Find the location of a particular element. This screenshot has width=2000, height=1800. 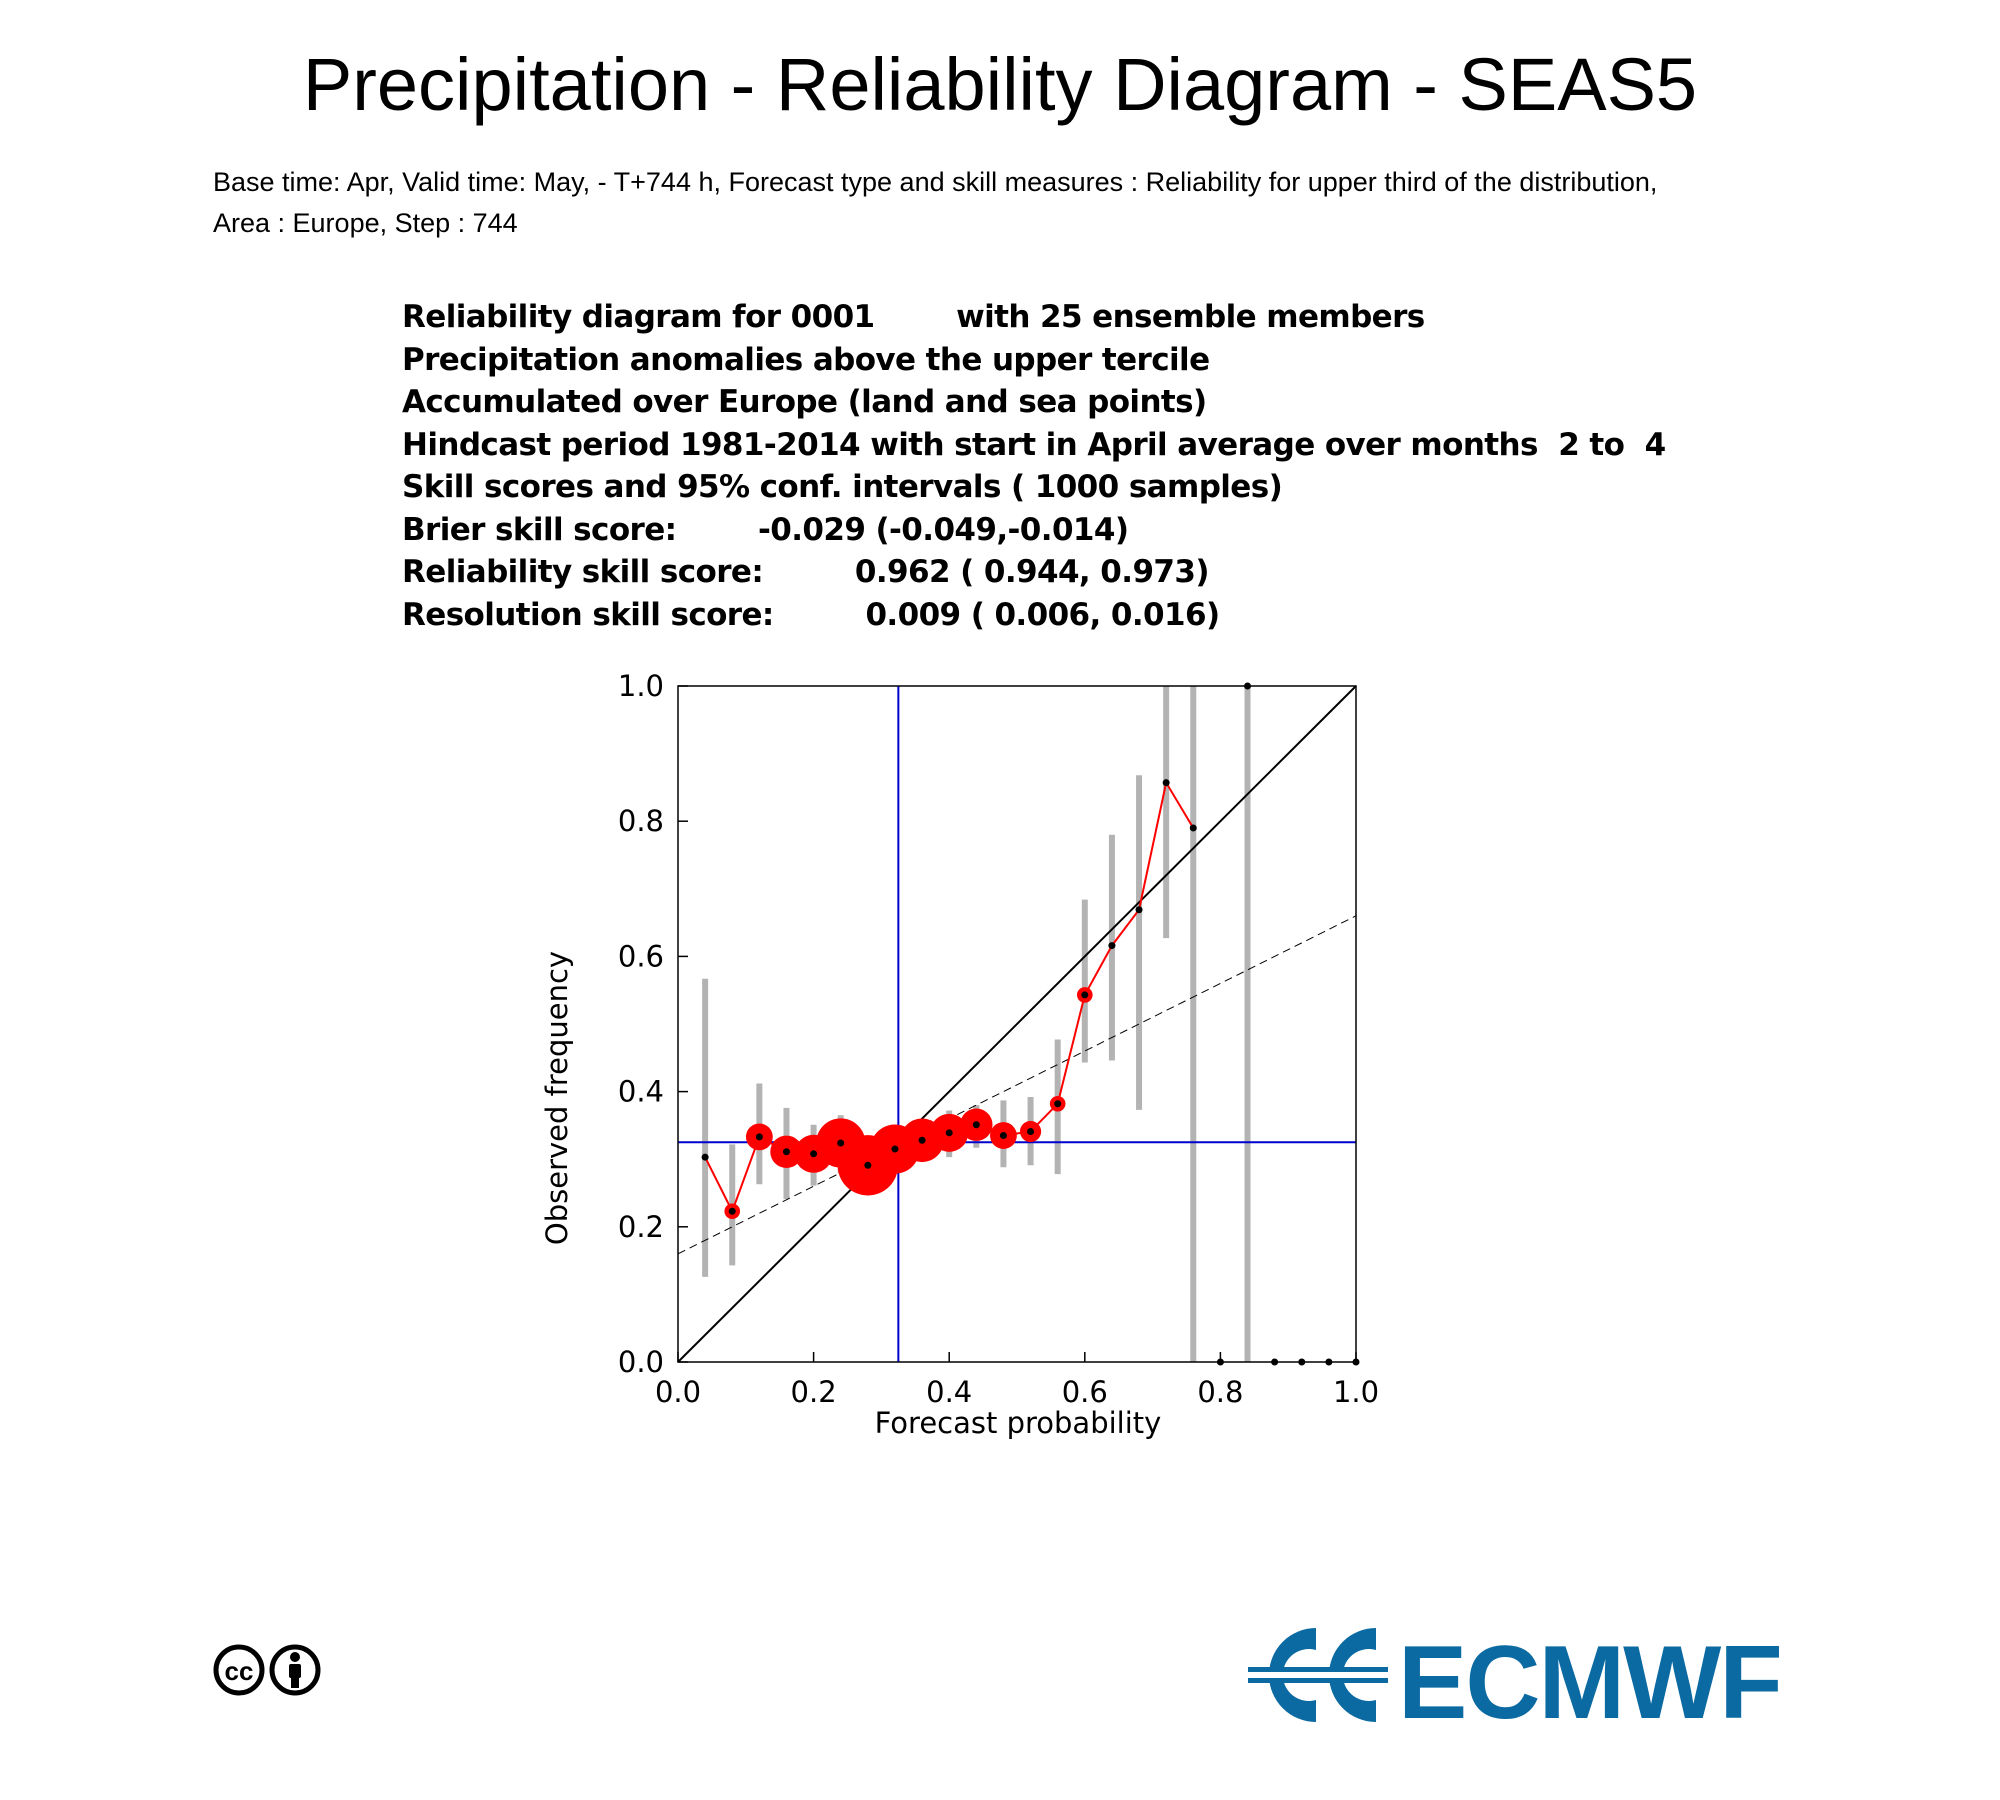

cc-by-icon: cc is located at coordinates (267, 1670).